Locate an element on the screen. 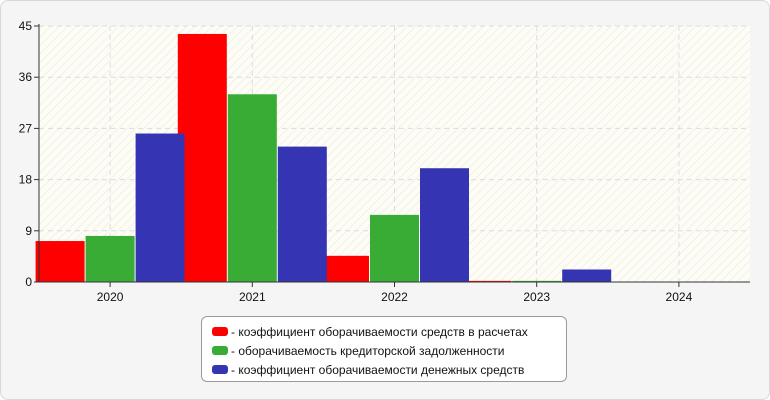  x-tick-label: 2021 is located at coordinates (252, 297).